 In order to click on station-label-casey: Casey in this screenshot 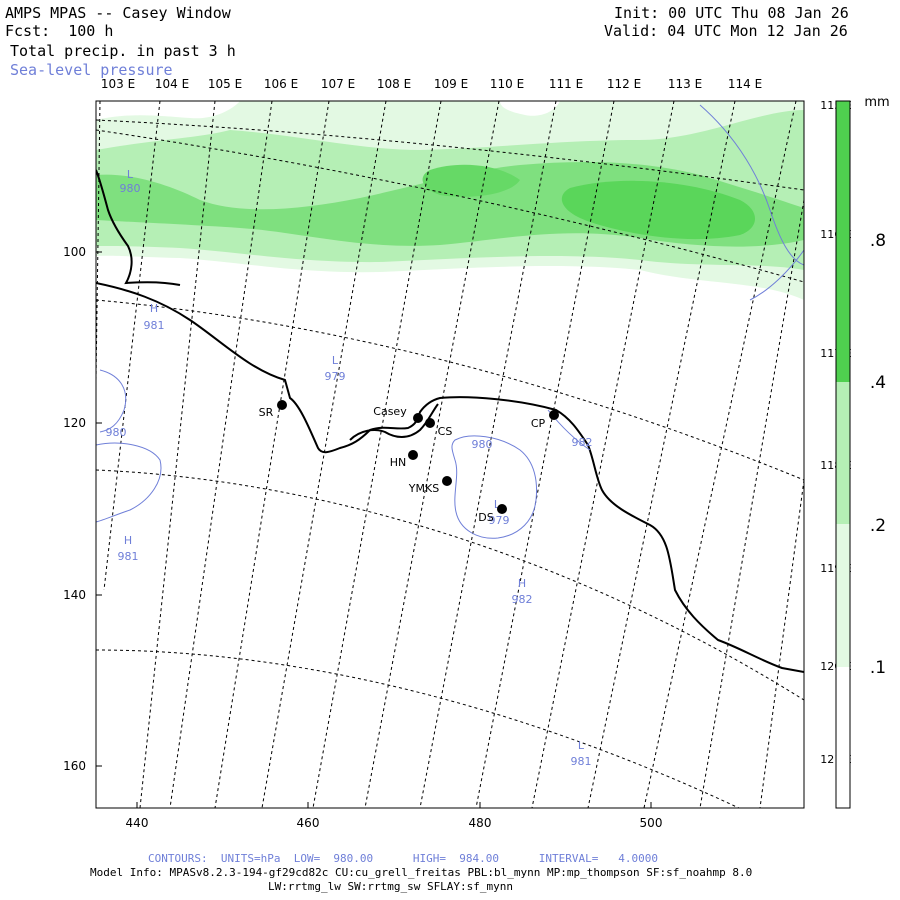, I will do `click(390, 411)`.